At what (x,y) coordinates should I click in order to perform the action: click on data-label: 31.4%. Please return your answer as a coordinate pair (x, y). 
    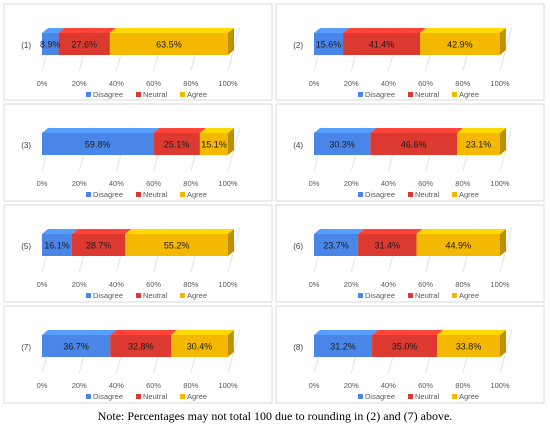
    Looking at the image, I should click on (388, 246).